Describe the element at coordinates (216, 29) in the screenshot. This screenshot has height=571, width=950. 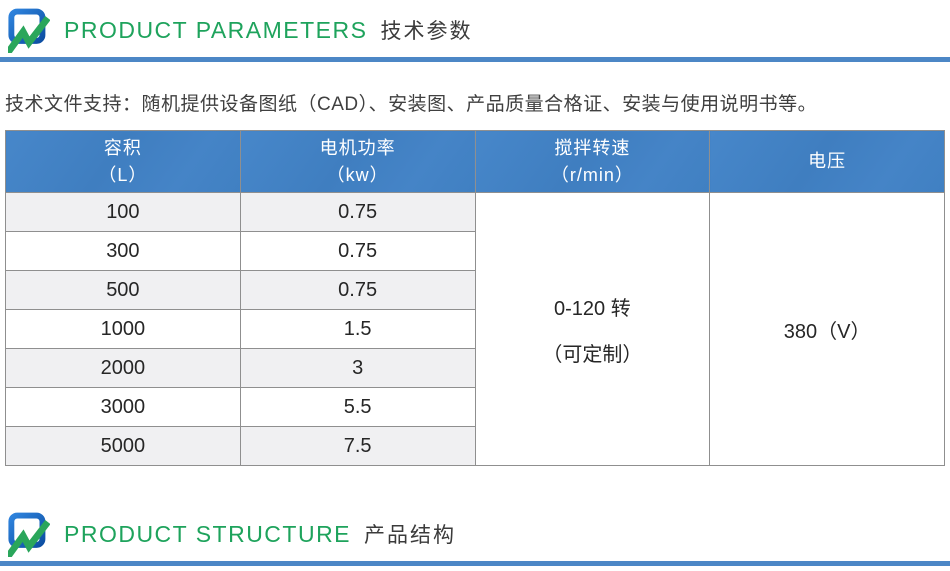
I see `section-title-en: PRODUCT PARAMETERS` at that location.